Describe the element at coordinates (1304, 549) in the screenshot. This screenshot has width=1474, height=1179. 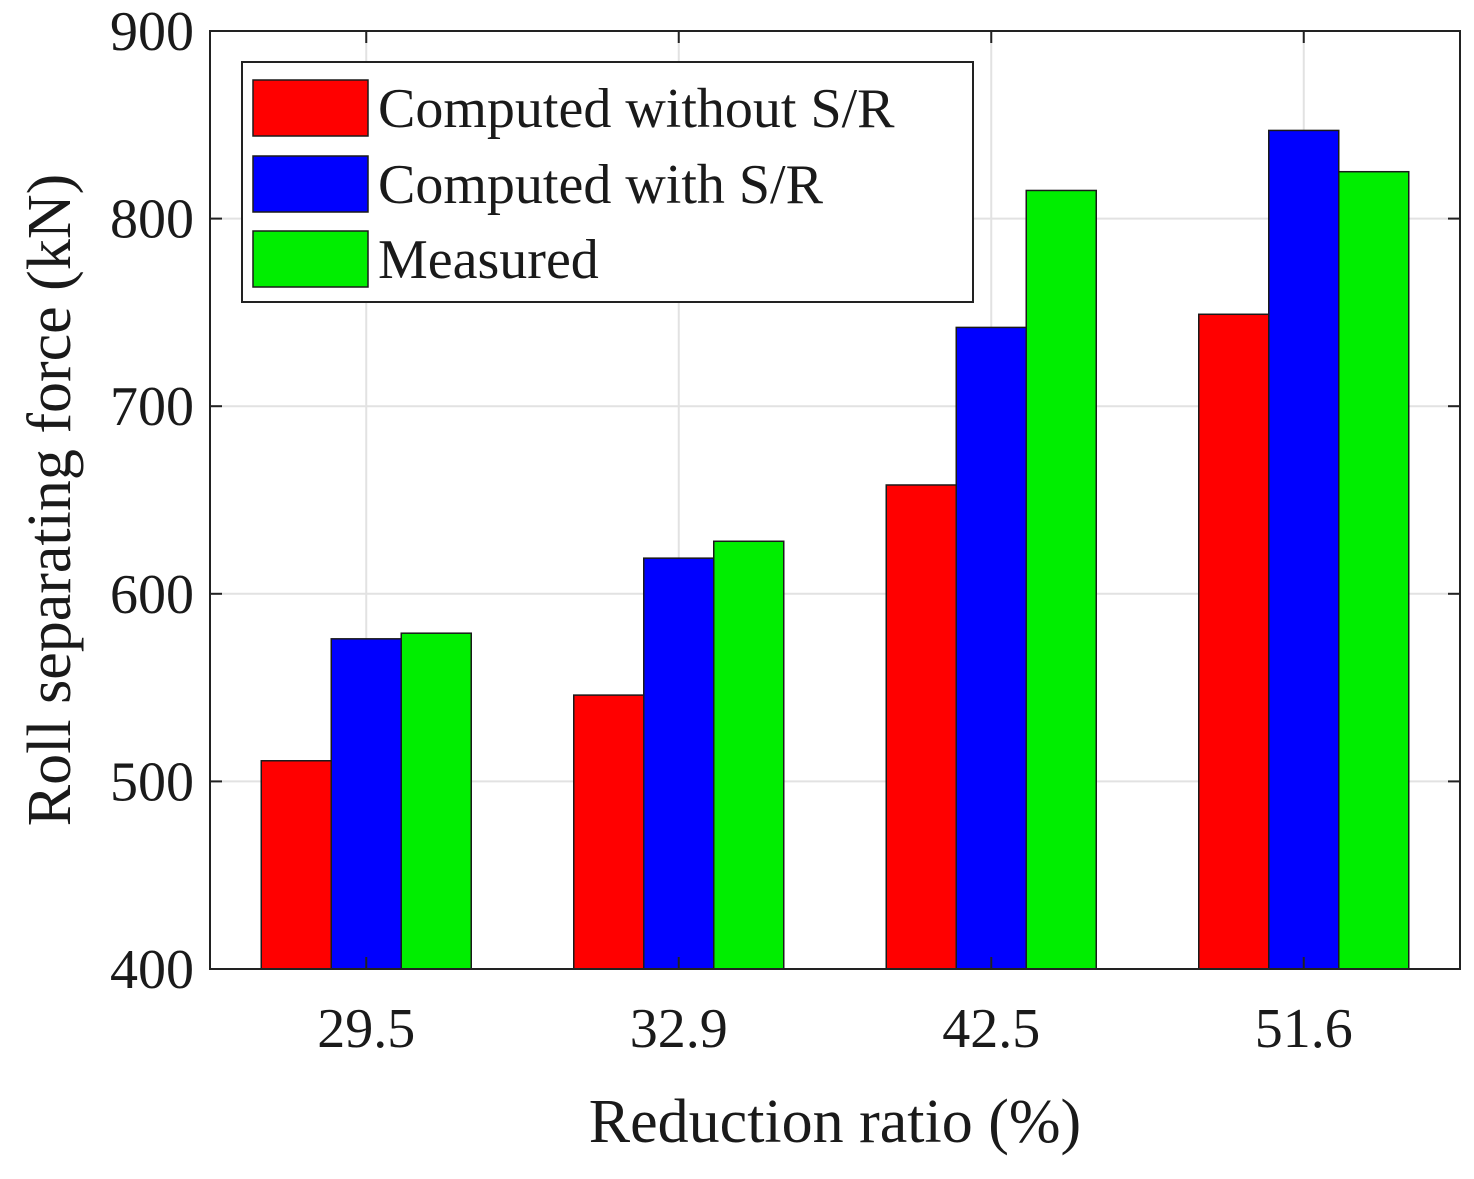
I see `bar-computed-with-s-r-51.6` at that location.